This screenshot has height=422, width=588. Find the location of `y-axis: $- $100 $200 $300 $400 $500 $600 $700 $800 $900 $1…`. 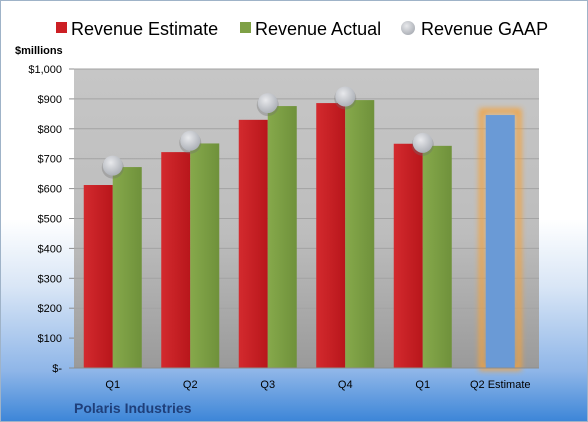

y-axis: $- $100 $200 $300 $400 $500 $600 $700 $800 $900 $1… is located at coordinates (51, 219).